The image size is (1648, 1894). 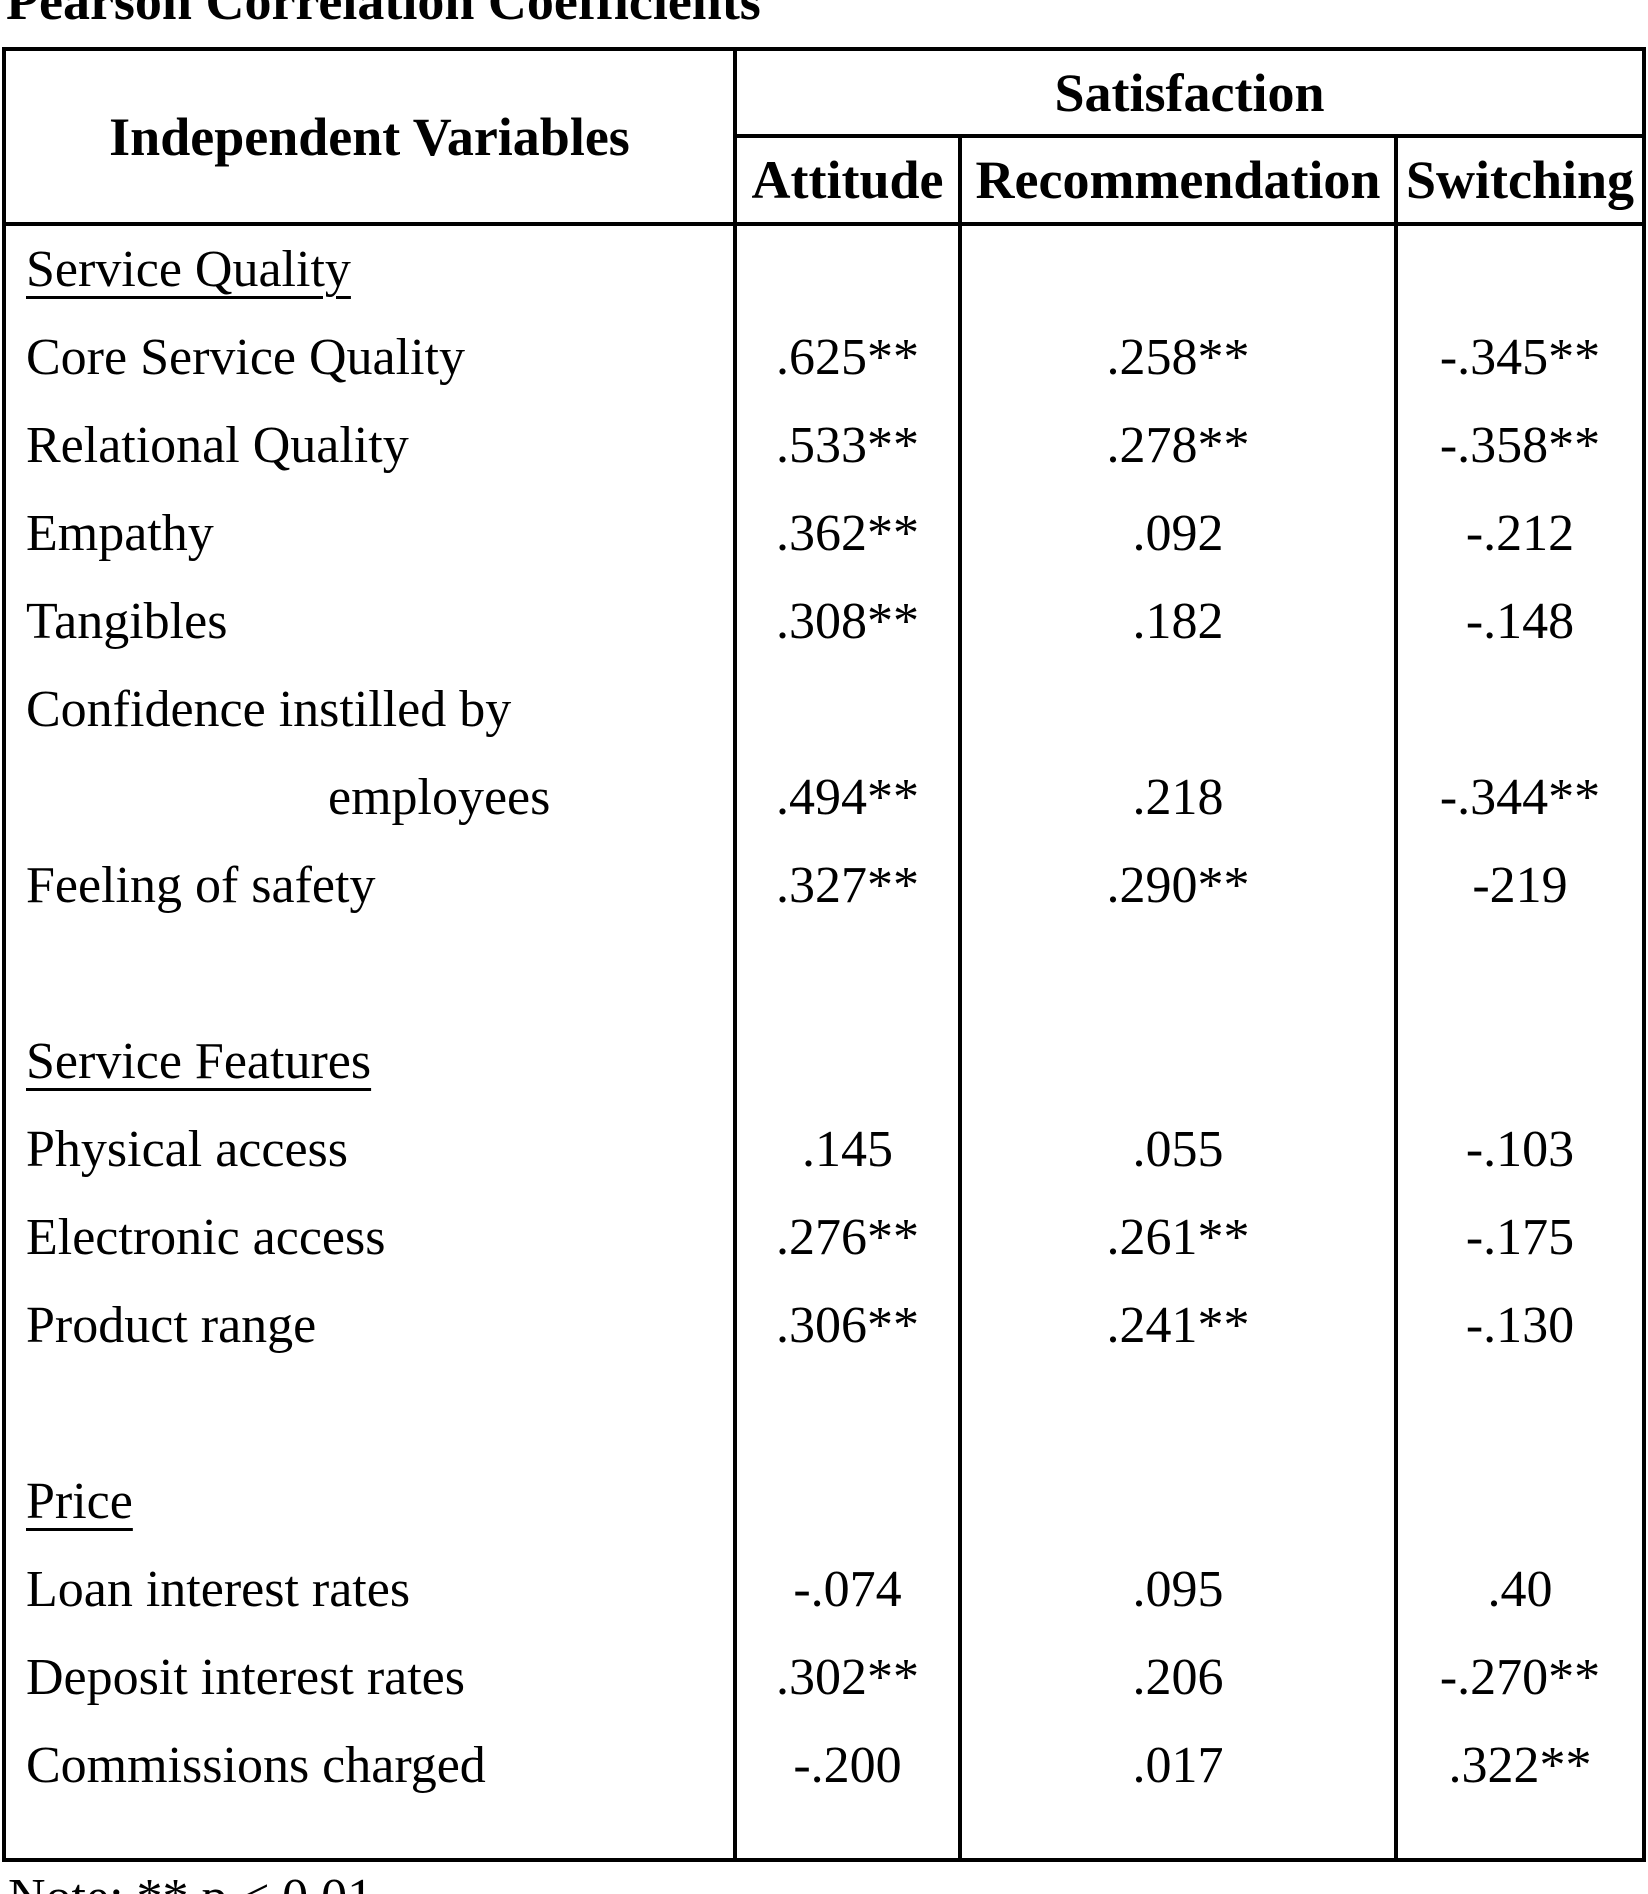 I want to click on row-label: Product range, so click(x=371, y=1326).